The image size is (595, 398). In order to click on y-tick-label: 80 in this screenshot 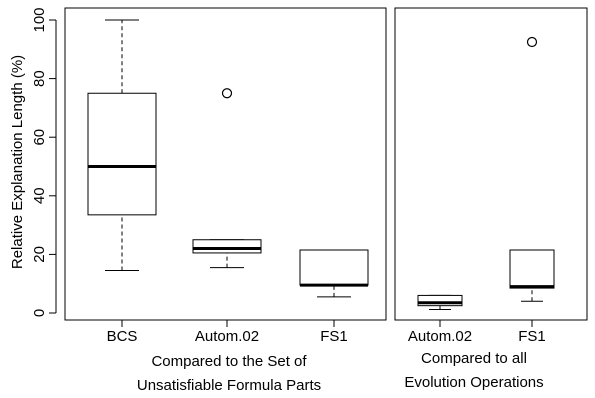, I will do `click(39, 78)`.